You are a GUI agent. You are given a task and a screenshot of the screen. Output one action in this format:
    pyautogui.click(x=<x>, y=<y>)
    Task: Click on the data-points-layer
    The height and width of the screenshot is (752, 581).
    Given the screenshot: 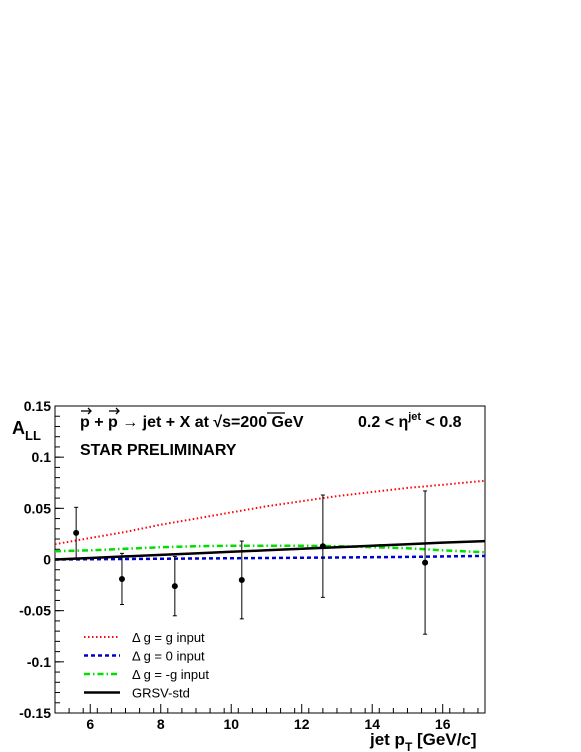 What is the action you would take?
    pyautogui.click(x=251, y=562)
    